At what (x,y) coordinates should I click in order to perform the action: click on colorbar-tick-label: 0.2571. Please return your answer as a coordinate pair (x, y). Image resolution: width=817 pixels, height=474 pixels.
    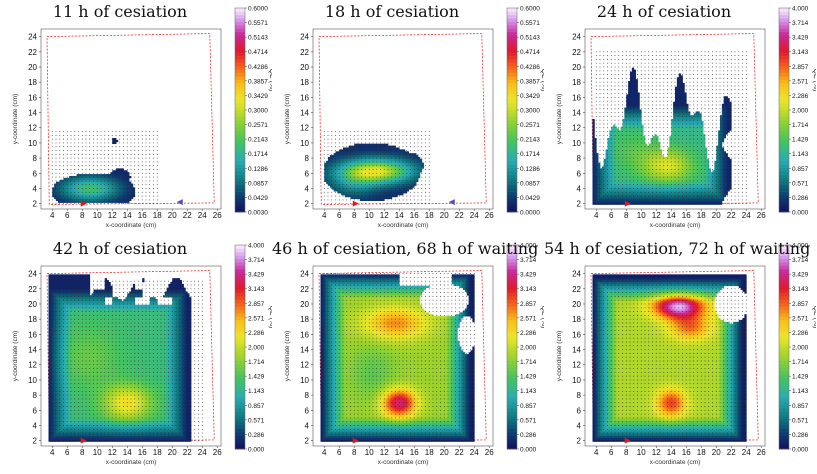
    Looking at the image, I should click on (258, 125).